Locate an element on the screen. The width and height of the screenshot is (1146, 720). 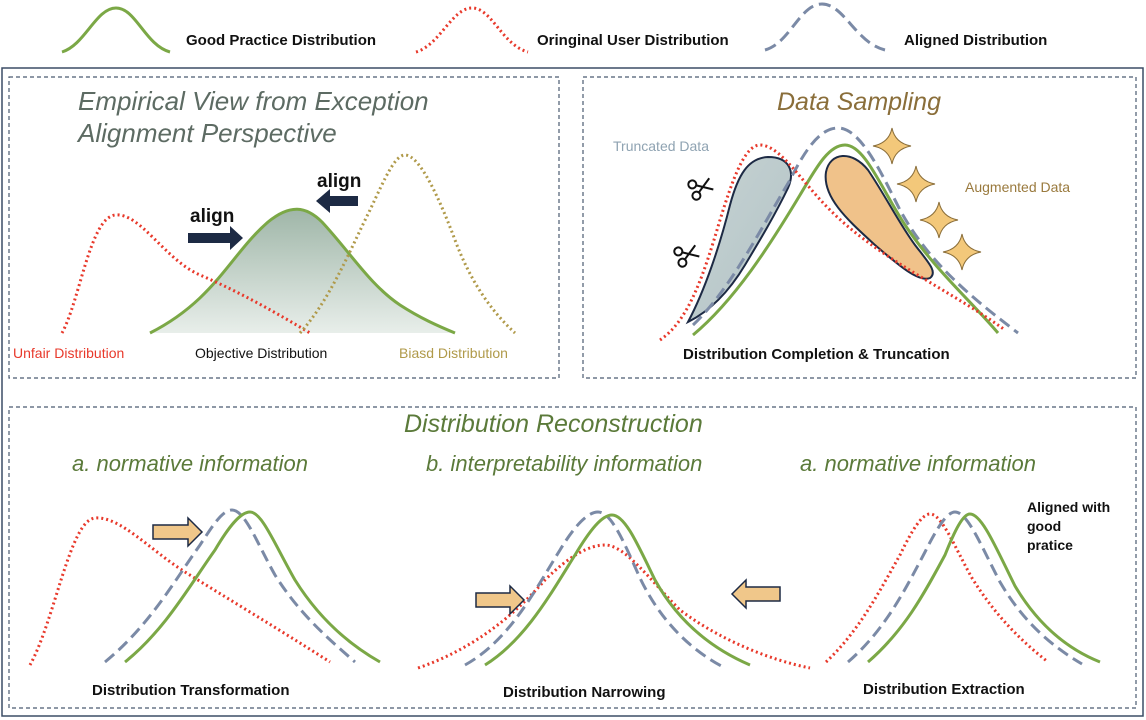
align-label-left: align is located at coordinates (212, 216).